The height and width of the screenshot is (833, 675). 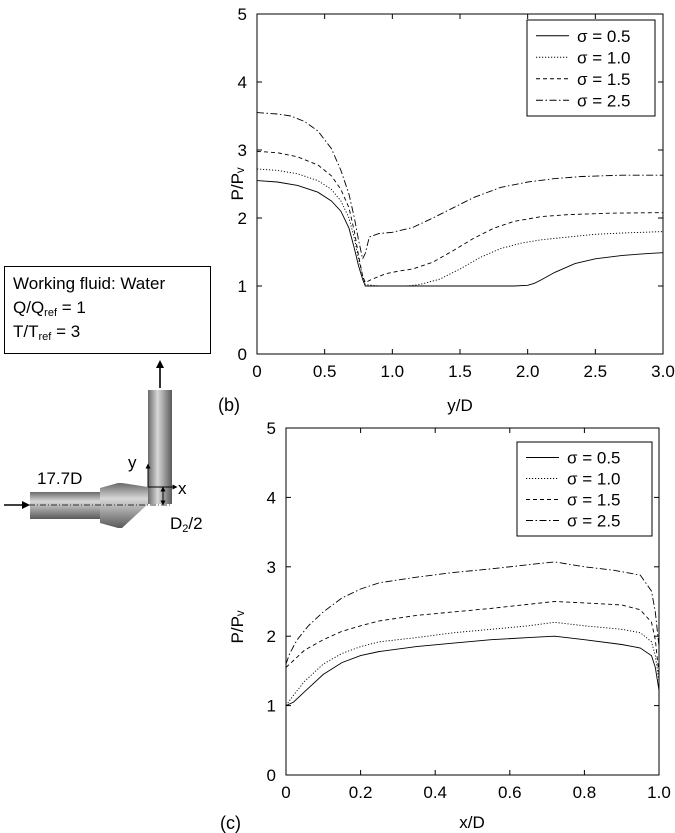 What do you see at coordinates (135, 505) in the screenshot?
I see `contraction` at bounding box center [135, 505].